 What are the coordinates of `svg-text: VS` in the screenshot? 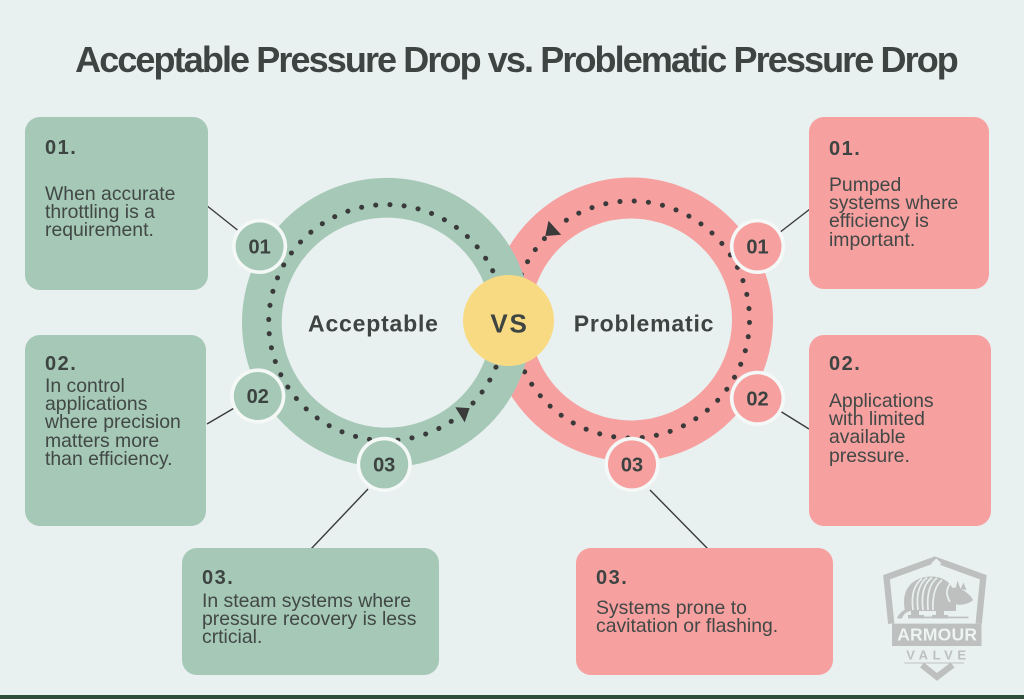 It's located at (509, 324).